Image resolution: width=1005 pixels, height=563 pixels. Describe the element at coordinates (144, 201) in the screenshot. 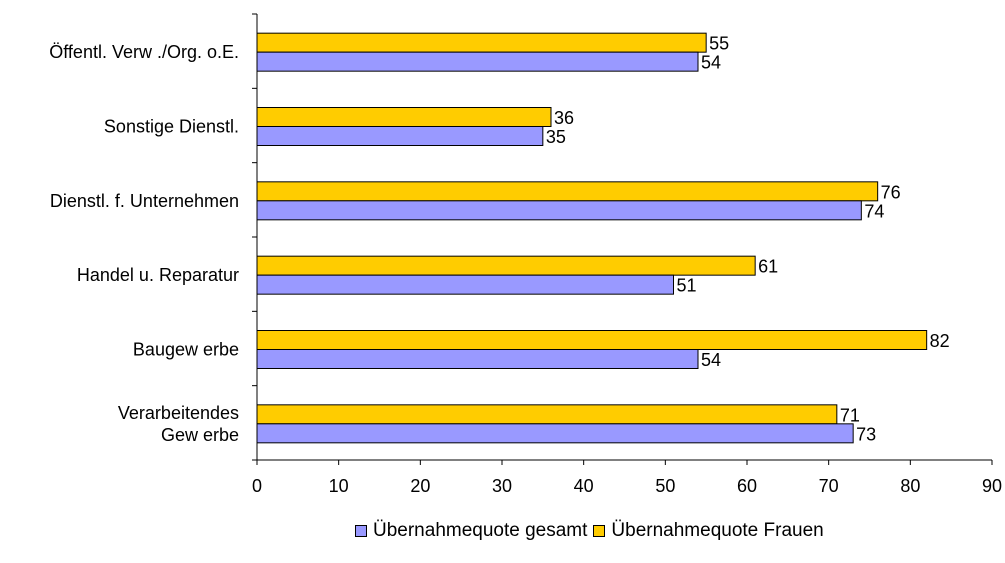

I see `category-label-3-0: Dienstl. f. Unternehmen` at that location.